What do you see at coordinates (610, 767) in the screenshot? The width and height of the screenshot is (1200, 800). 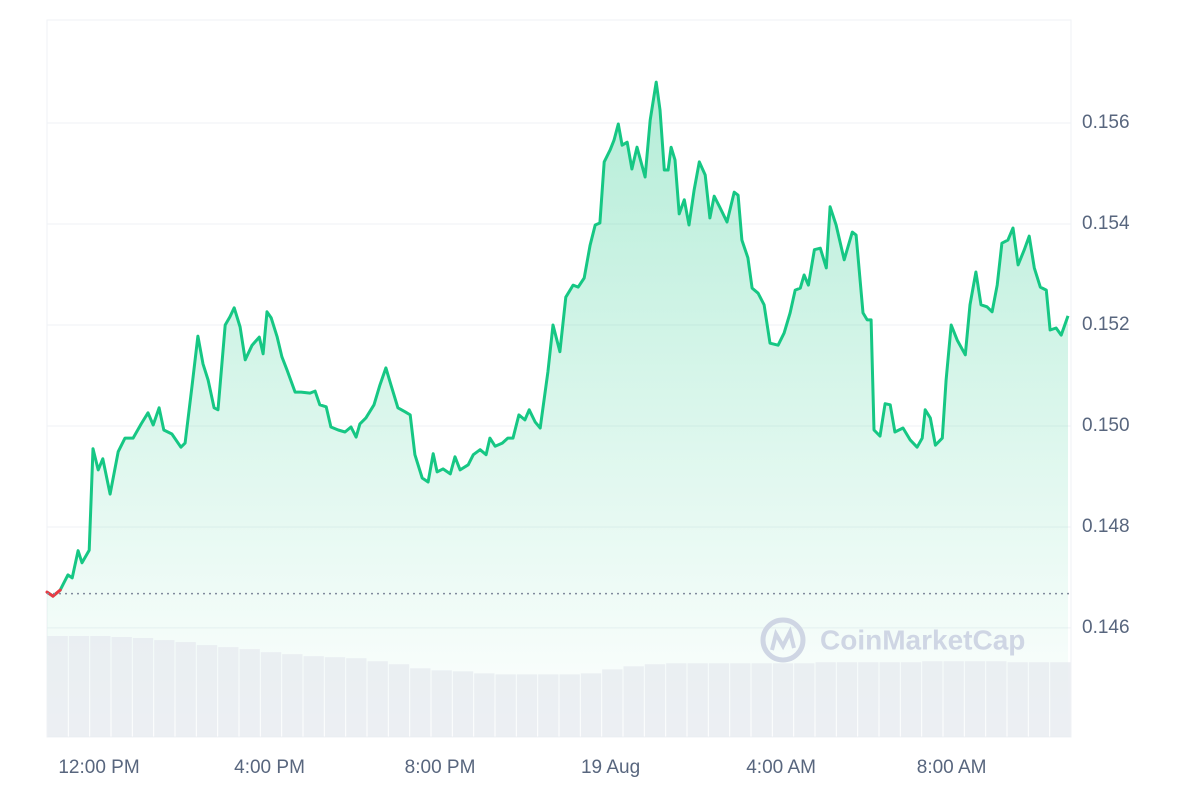 I see `x-tick-label: 19 Aug` at bounding box center [610, 767].